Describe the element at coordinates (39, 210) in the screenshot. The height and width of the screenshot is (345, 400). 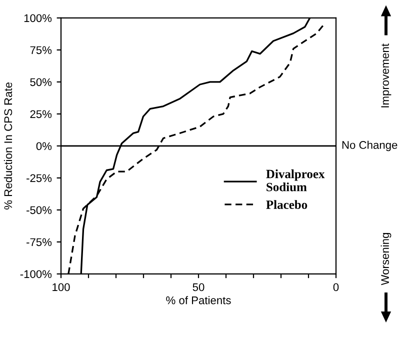
I see `y-tick-label: -50%` at that location.